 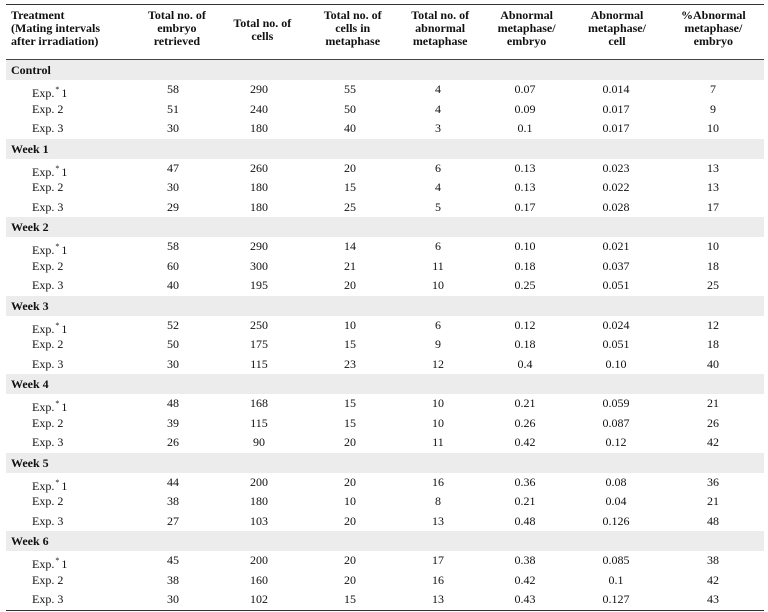 I want to click on table-cell: 10, so click(x=438, y=422).